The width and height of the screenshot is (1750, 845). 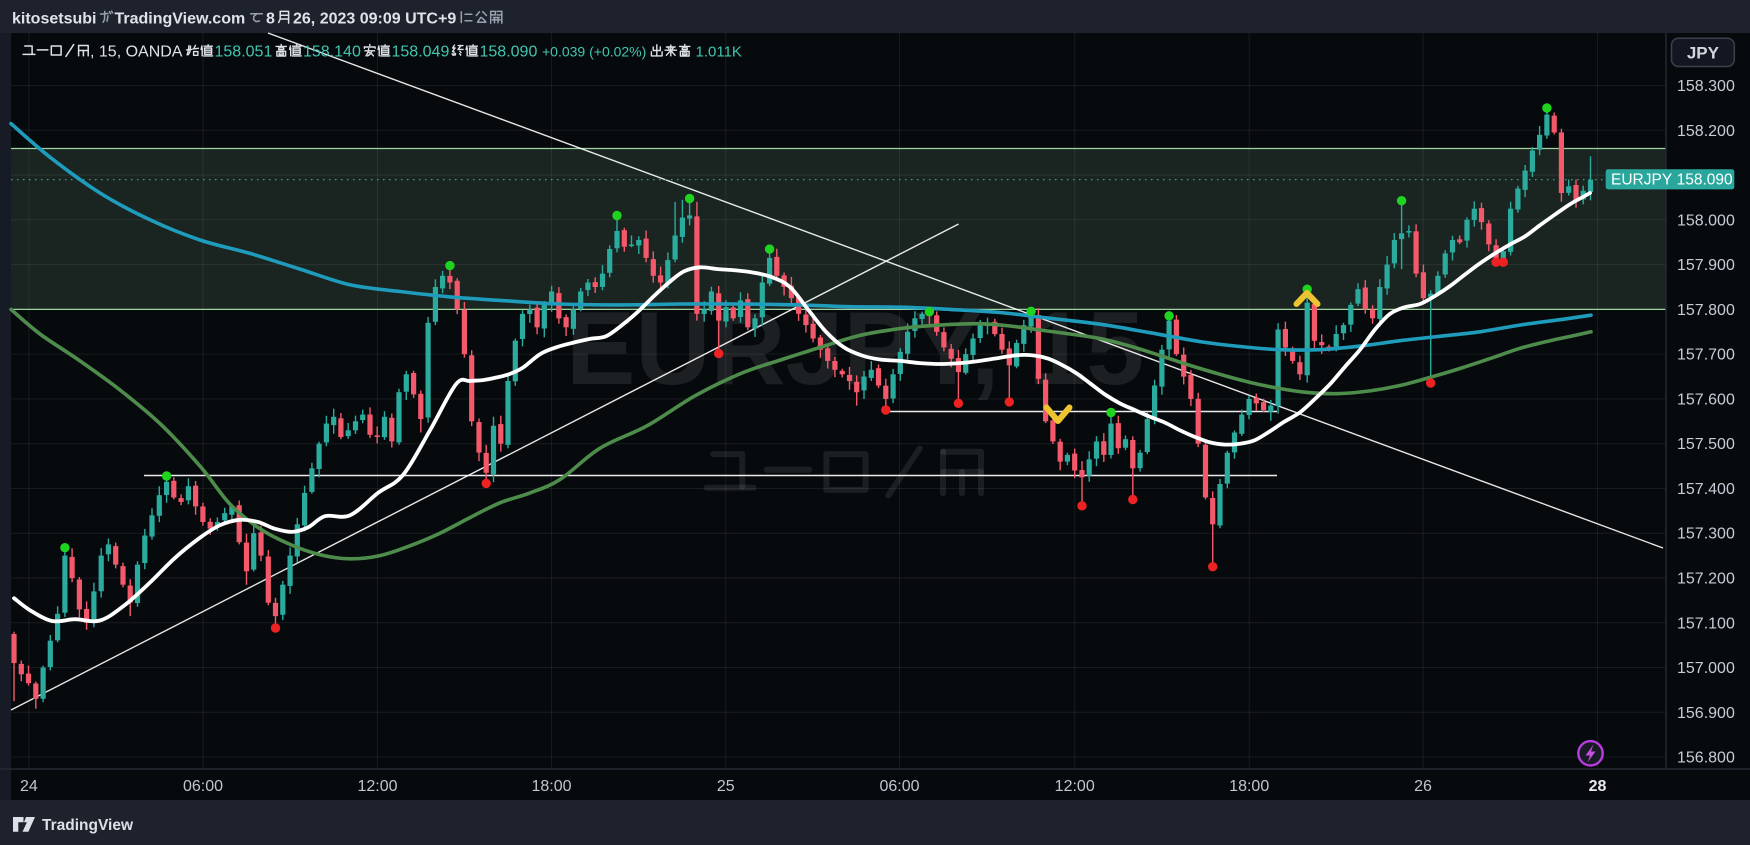 I want to click on svg-text: 158.000, so click(x=1706, y=220).